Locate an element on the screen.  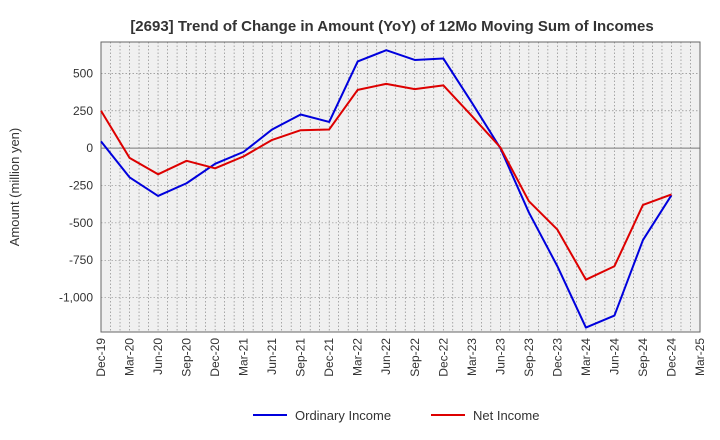
x-tick-label: Dec-19 is located at coordinates (101, 357).